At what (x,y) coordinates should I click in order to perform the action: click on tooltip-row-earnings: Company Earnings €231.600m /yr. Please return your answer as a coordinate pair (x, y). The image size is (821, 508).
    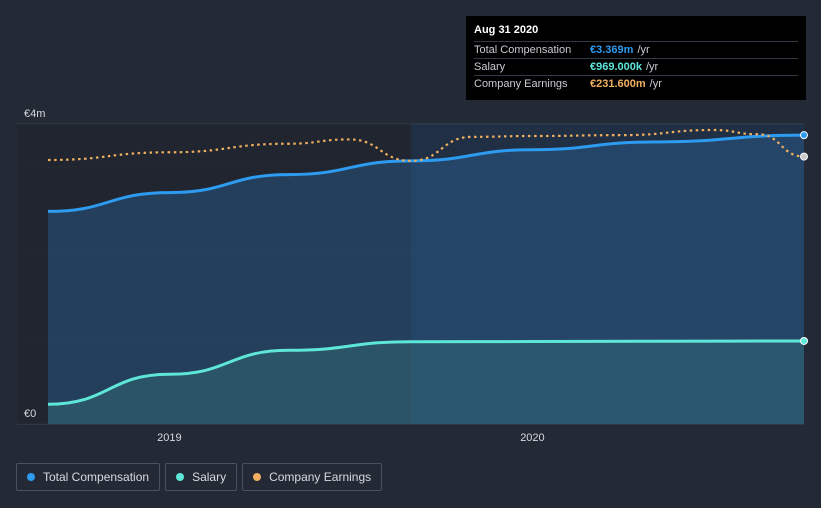
    Looking at the image, I should click on (636, 83).